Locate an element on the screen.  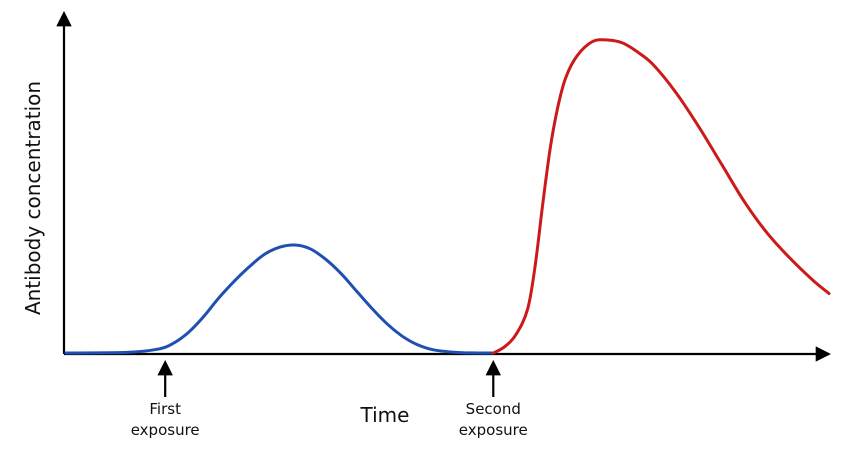
first-exposure-label-line-2: exposure is located at coordinates (165, 430).